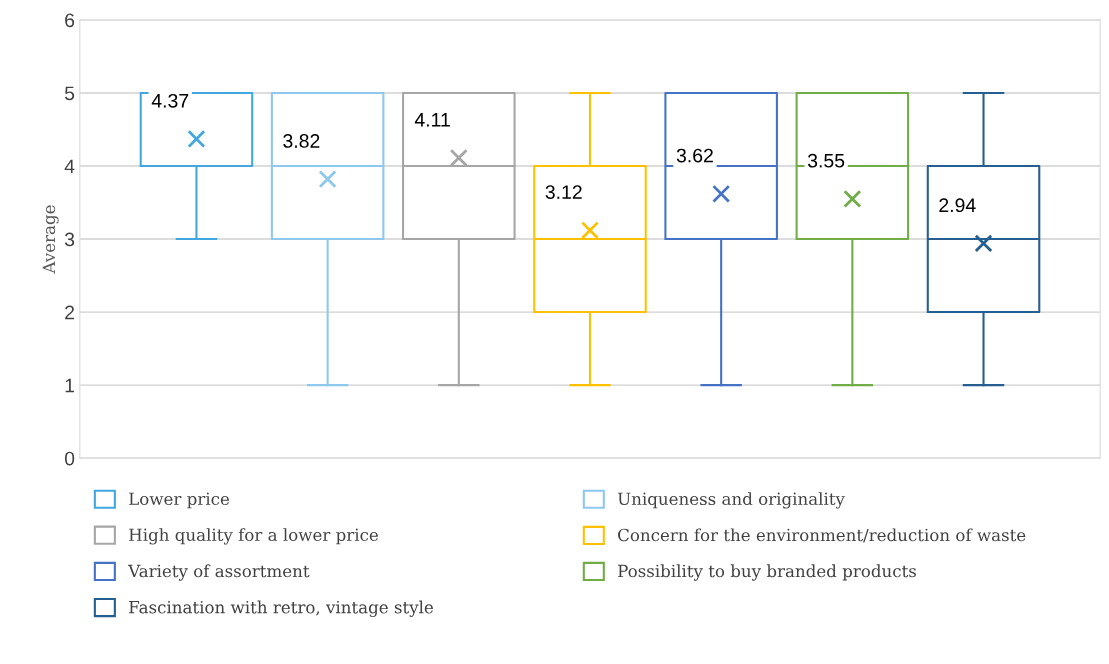  What do you see at coordinates (253, 536) in the screenshot?
I see `legend-label: High quality for a lower price` at bounding box center [253, 536].